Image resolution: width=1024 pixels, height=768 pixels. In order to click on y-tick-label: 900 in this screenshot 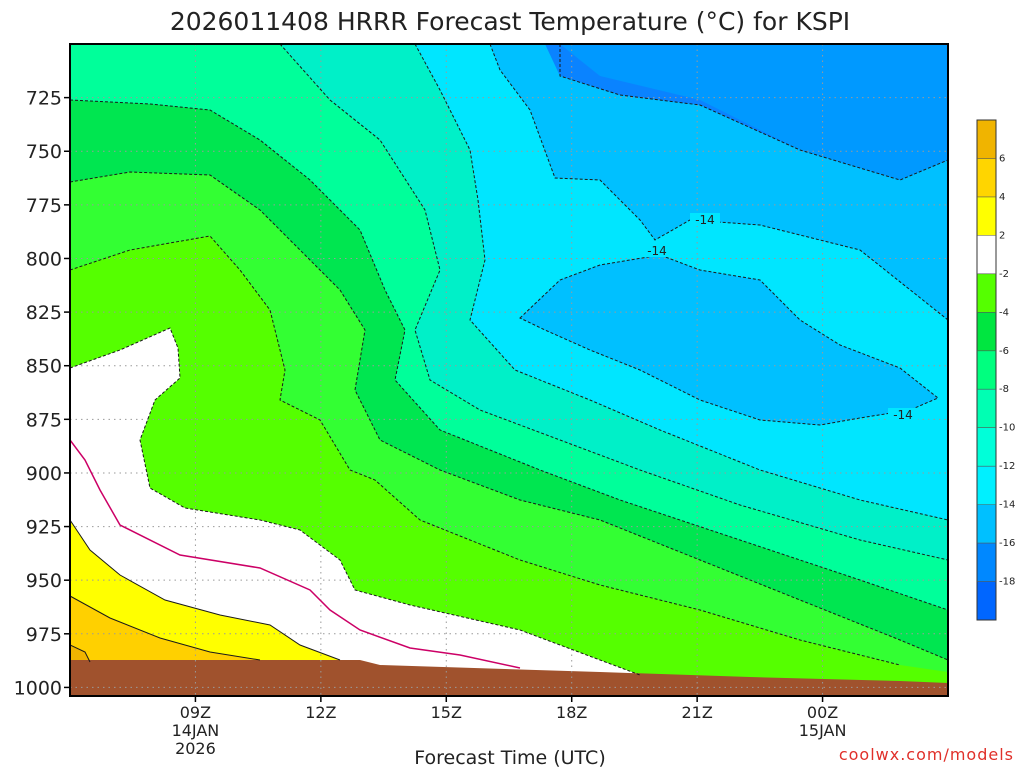, I will do `click(44, 474)`.